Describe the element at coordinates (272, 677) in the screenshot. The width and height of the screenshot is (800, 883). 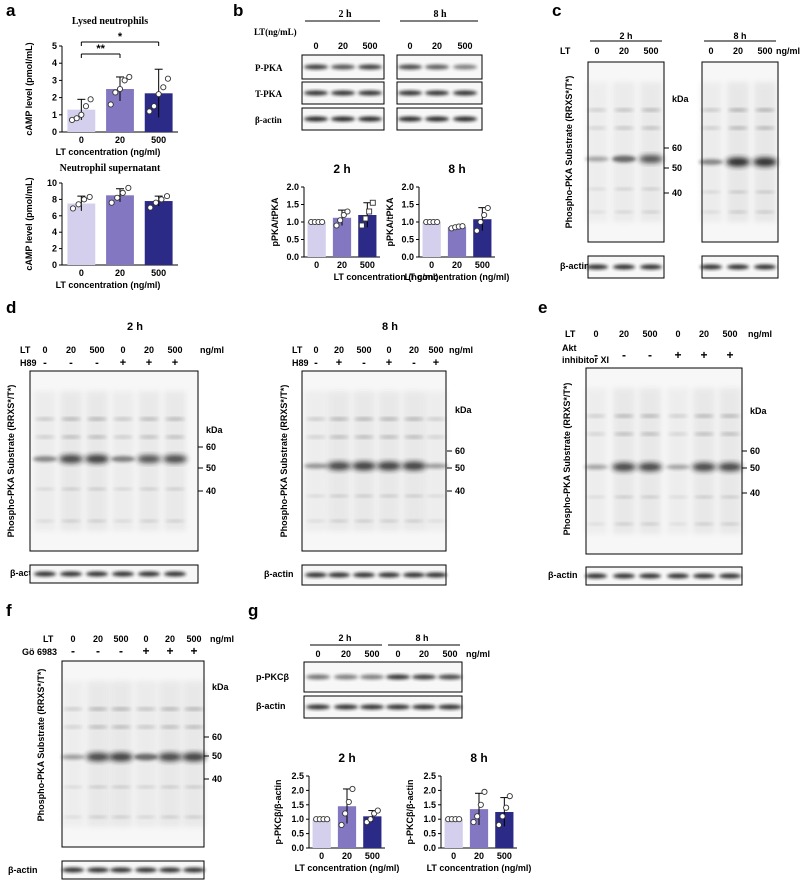
I see `g-row-label: p-PKCβ` at that location.